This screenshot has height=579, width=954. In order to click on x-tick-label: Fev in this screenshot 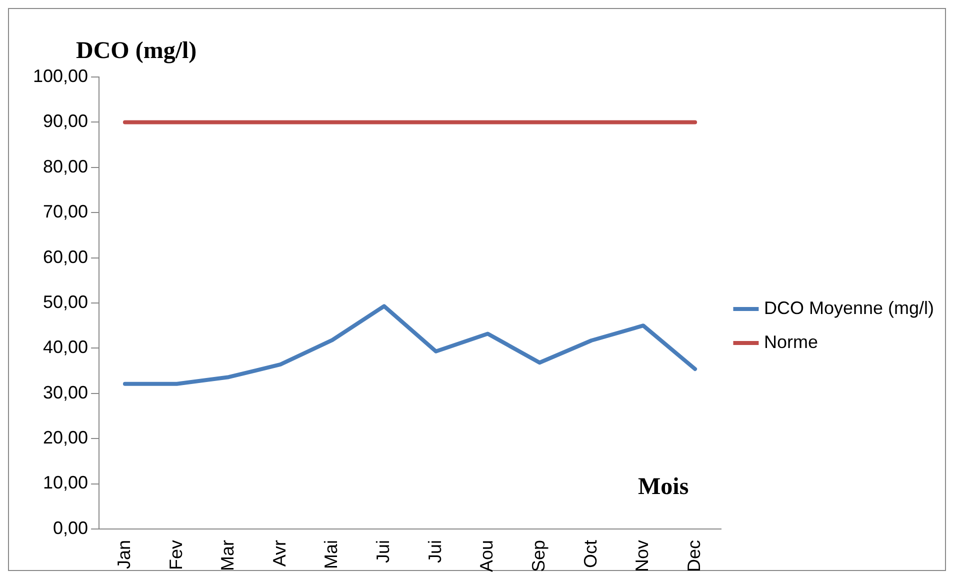, I will do `click(176, 555)`.